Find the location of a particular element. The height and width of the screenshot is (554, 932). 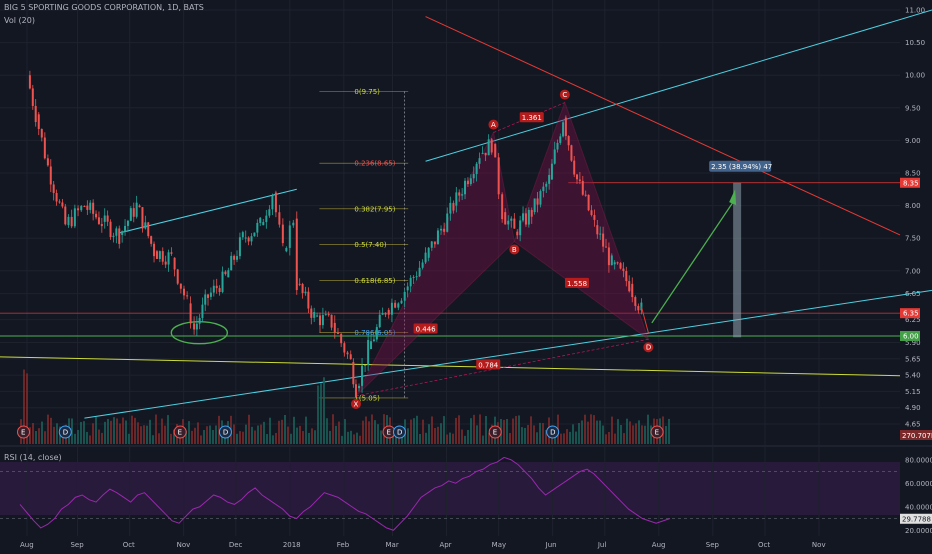

volume-indicator-label: Vol (20) is located at coordinates (19, 20).